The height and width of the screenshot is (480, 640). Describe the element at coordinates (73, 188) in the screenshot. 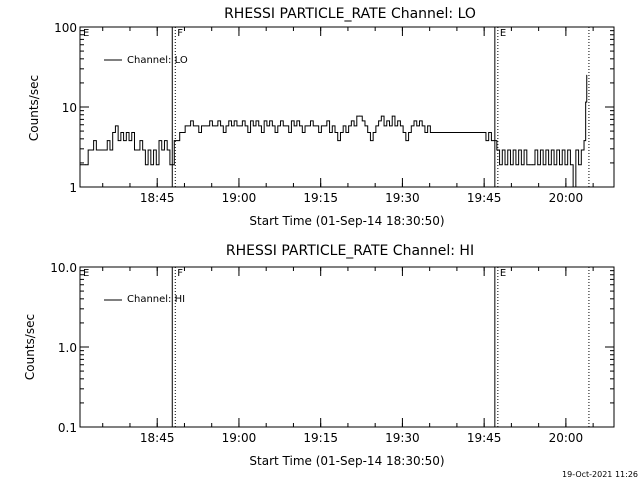

I see `y-tick-label: 1` at that location.